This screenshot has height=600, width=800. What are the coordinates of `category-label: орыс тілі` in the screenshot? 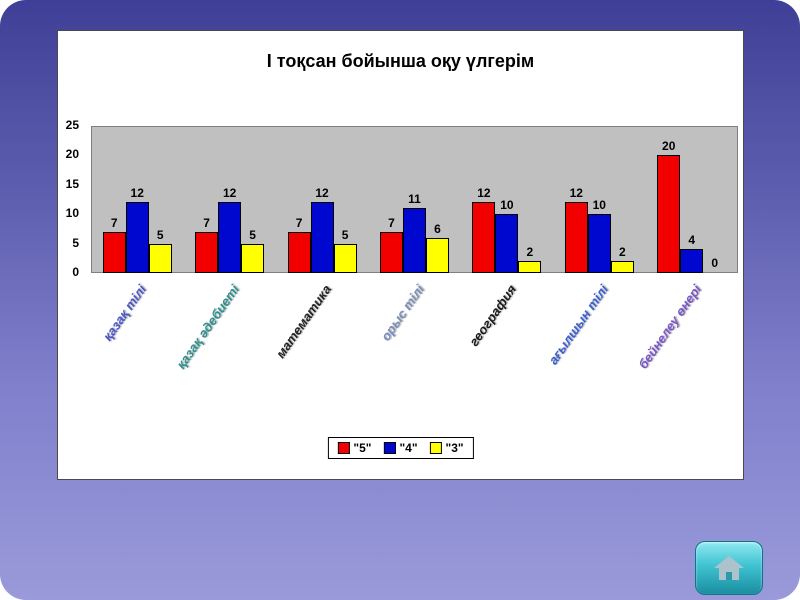 It's located at (402, 313).